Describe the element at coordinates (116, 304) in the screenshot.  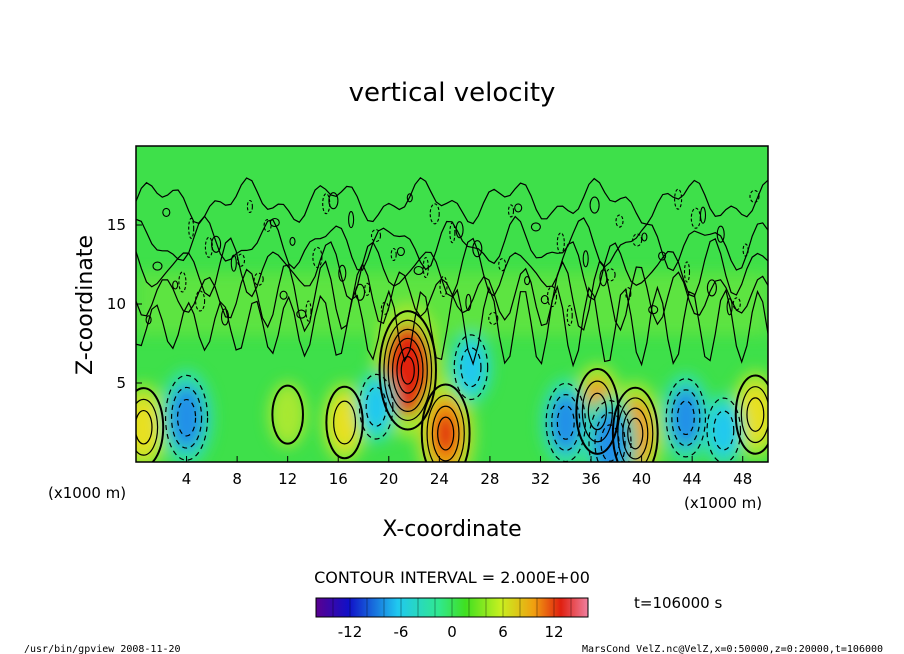
I see `y-tick-label: 10` at that location.